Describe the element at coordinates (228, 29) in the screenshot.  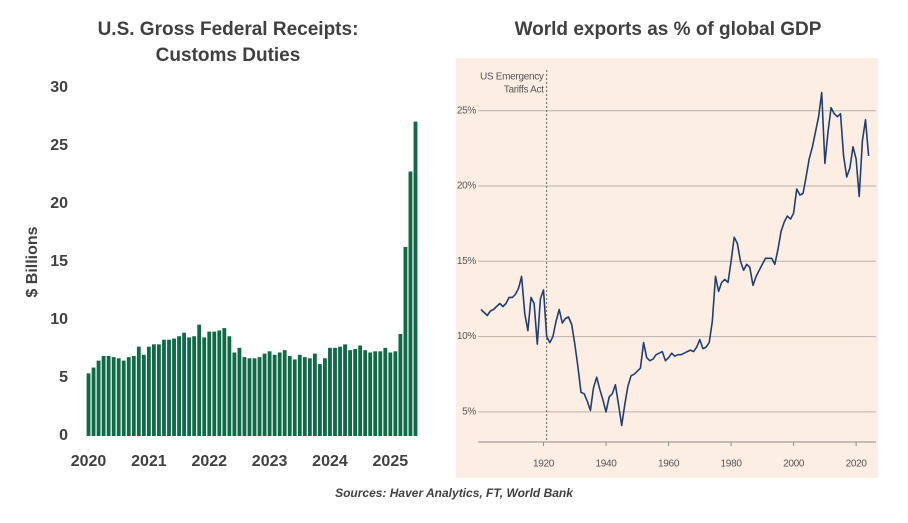
I see `chart-title: U.S. Gross Federal Receipts:` at that location.